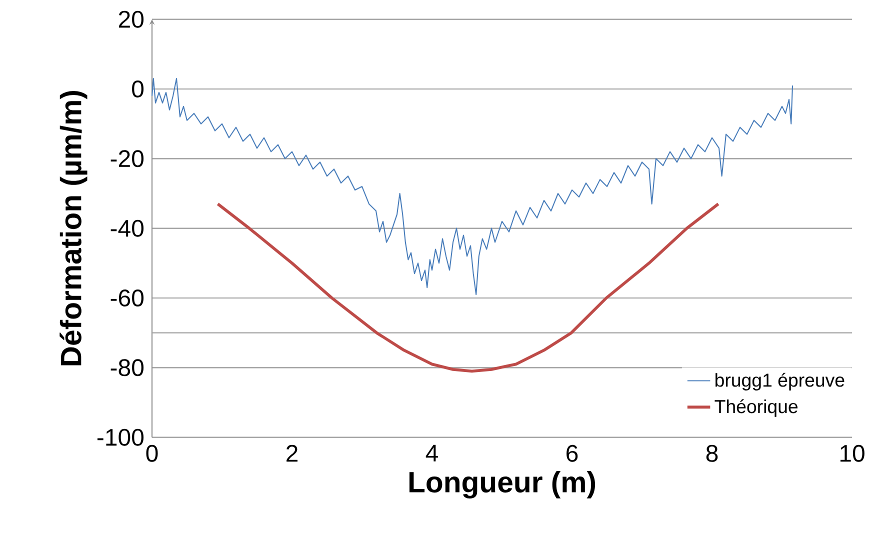  I want to click on y-tick-label: 20, so click(131, 19).